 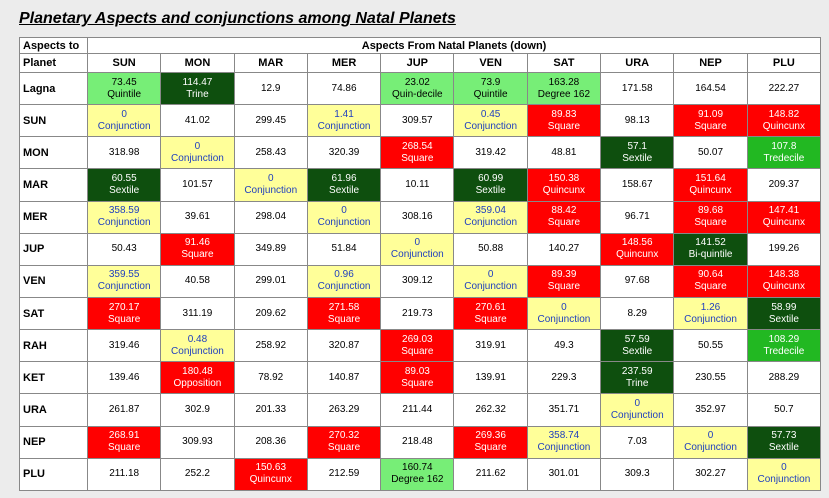 I want to click on aspect-cell: 139.46, so click(x=124, y=378).